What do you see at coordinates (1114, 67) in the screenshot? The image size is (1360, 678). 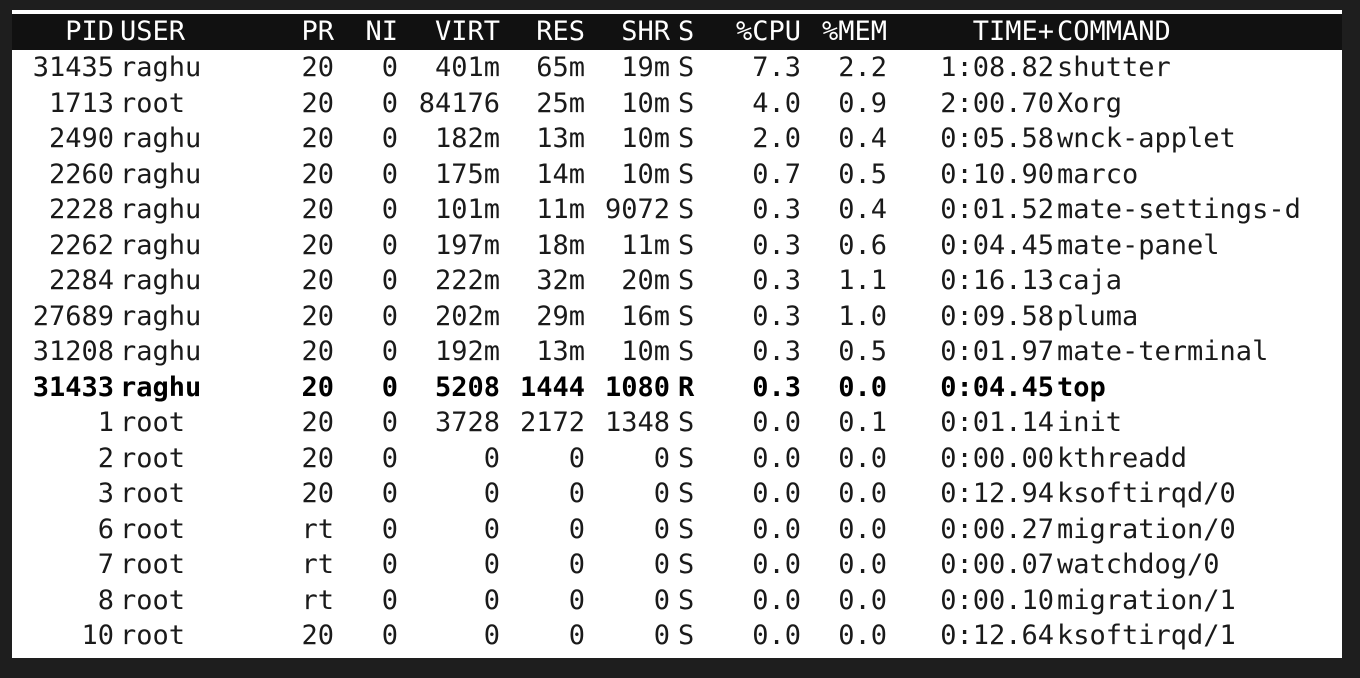 I see `process-command: shutter` at bounding box center [1114, 67].